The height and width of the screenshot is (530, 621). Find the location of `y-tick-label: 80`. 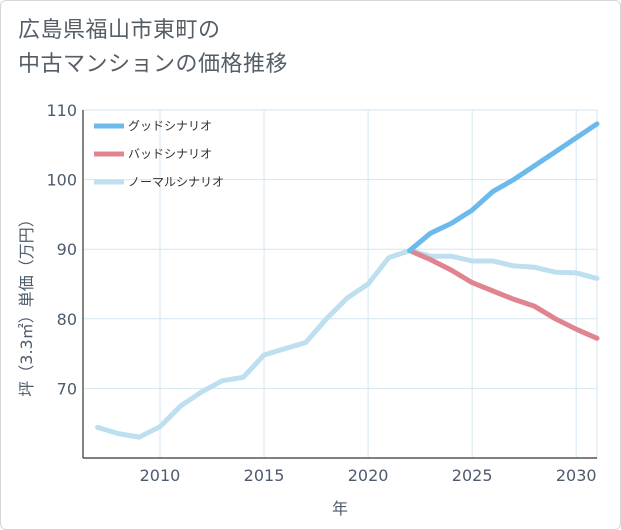

y-tick-label: 80 is located at coordinates (67, 319).